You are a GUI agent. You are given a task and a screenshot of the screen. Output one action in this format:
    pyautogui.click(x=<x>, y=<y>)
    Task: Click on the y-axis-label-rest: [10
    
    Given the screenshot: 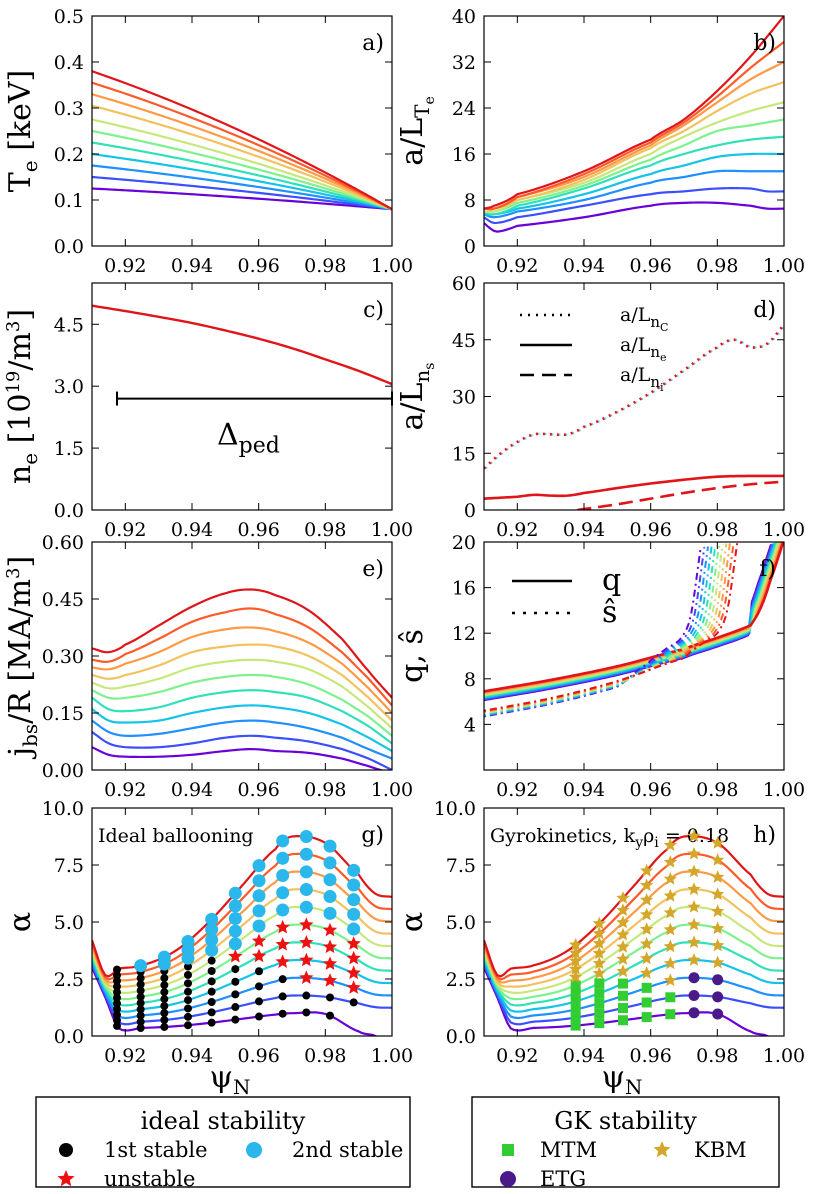 What is the action you would take?
    pyautogui.click(x=20, y=423)
    